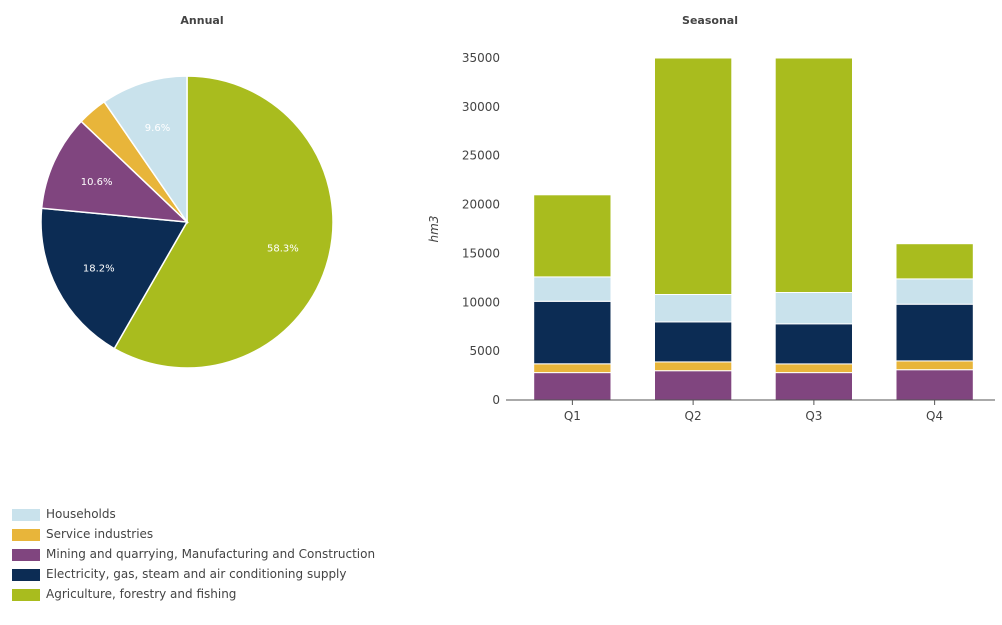  Describe the element at coordinates (141, 594) in the screenshot. I see `legend-label: Agriculture, forestry and fishing` at that location.